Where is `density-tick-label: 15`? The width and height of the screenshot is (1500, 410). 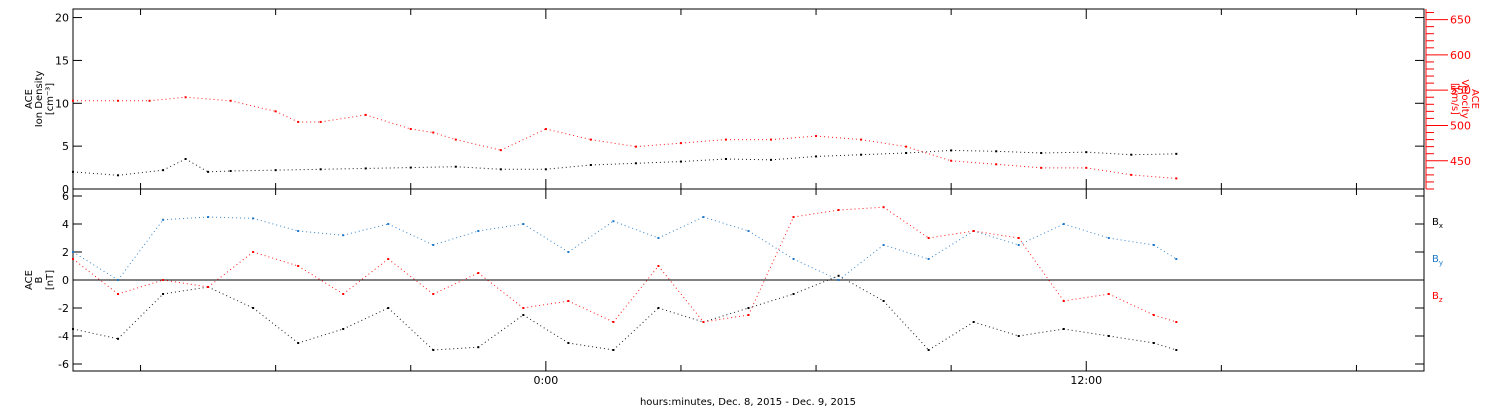
density-tick-label: 15 is located at coordinates (62, 60).